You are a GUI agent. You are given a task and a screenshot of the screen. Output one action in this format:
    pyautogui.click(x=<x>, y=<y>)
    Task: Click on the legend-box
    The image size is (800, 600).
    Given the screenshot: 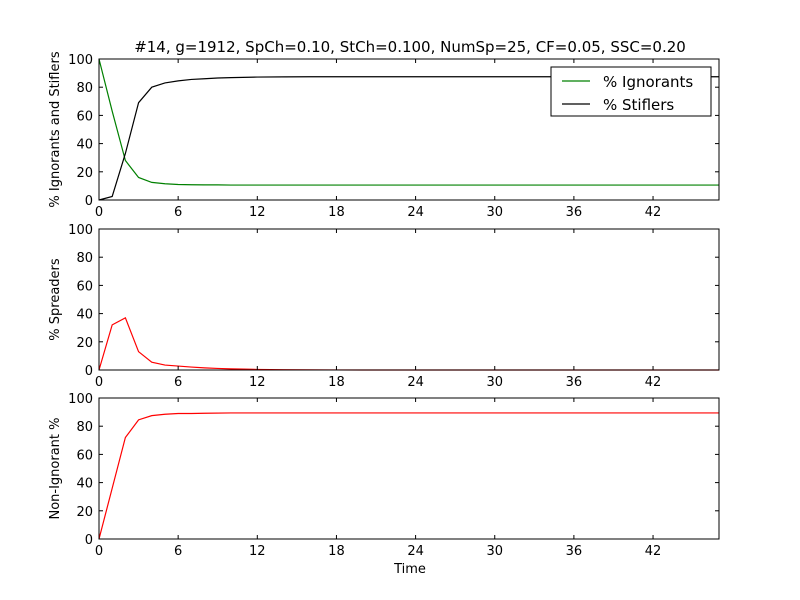 What is the action you would take?
    pyautogui.click(x=631, y=91)
    